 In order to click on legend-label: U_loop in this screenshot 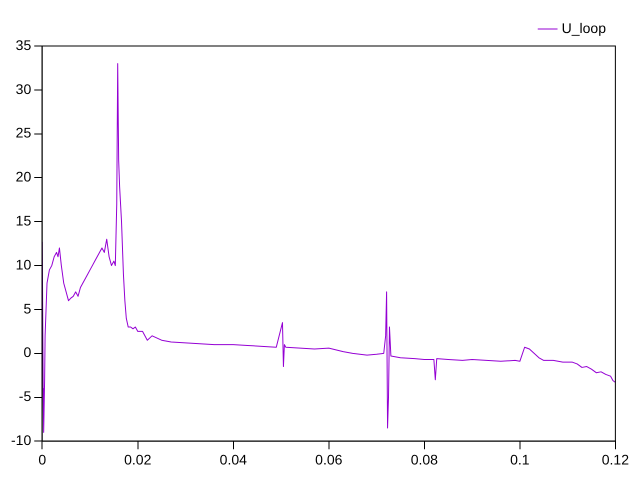, I will do `click(584, 28)`.